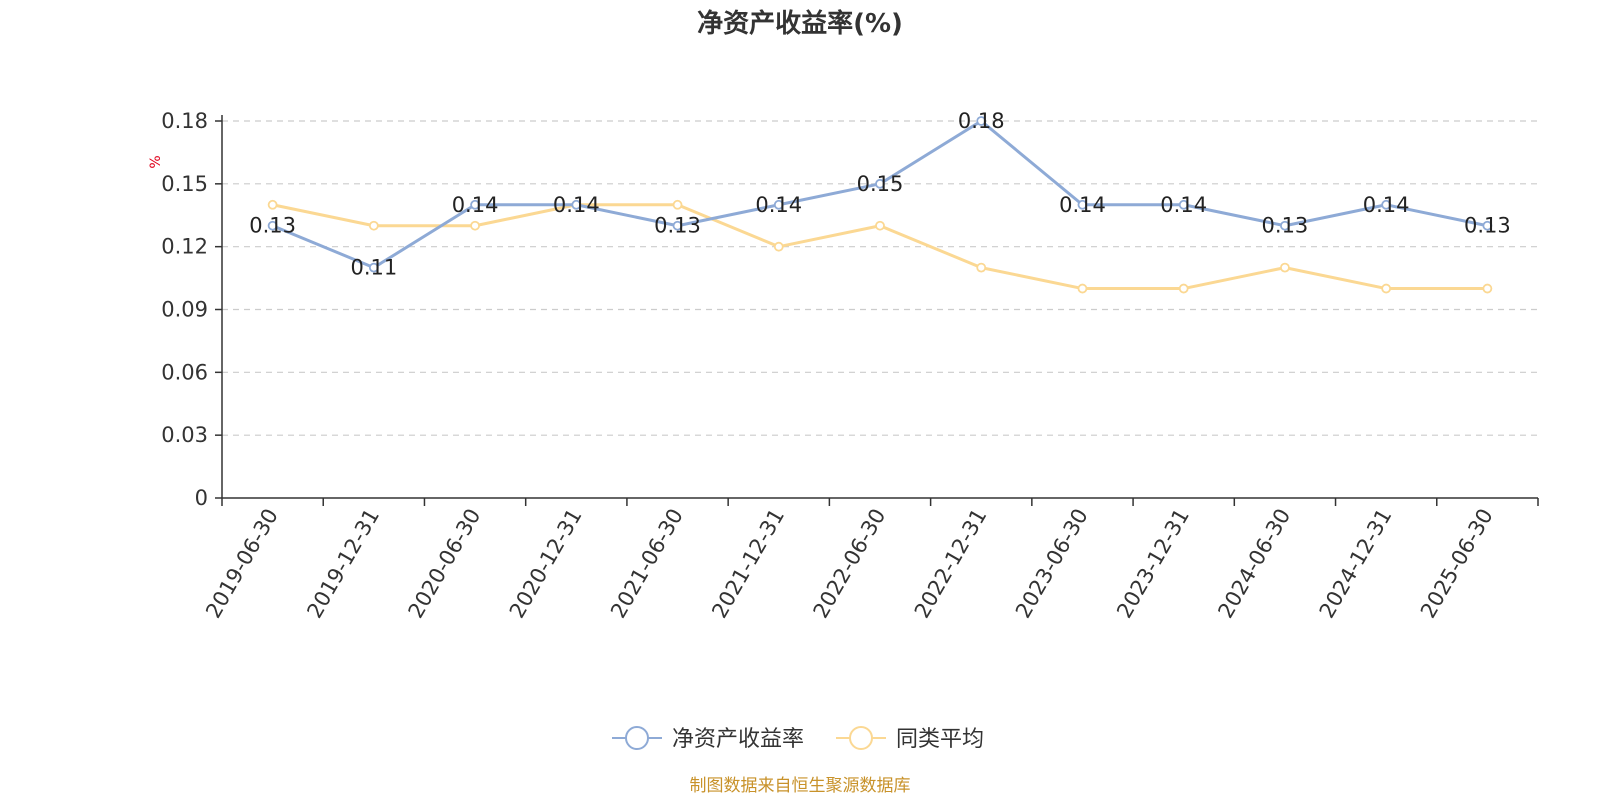  What do you see at coordinates (546, 564) in the screenshot?
I see `x-tick-label: 2020-12-31` at bounding box center [546, 564].